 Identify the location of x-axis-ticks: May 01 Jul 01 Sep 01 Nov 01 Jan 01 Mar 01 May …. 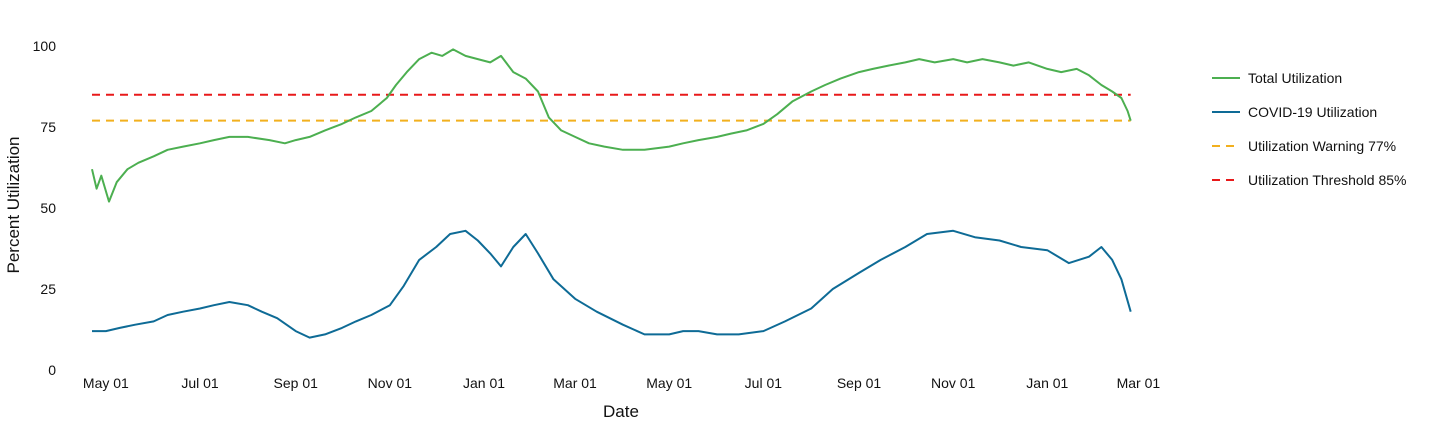
(621, 383).